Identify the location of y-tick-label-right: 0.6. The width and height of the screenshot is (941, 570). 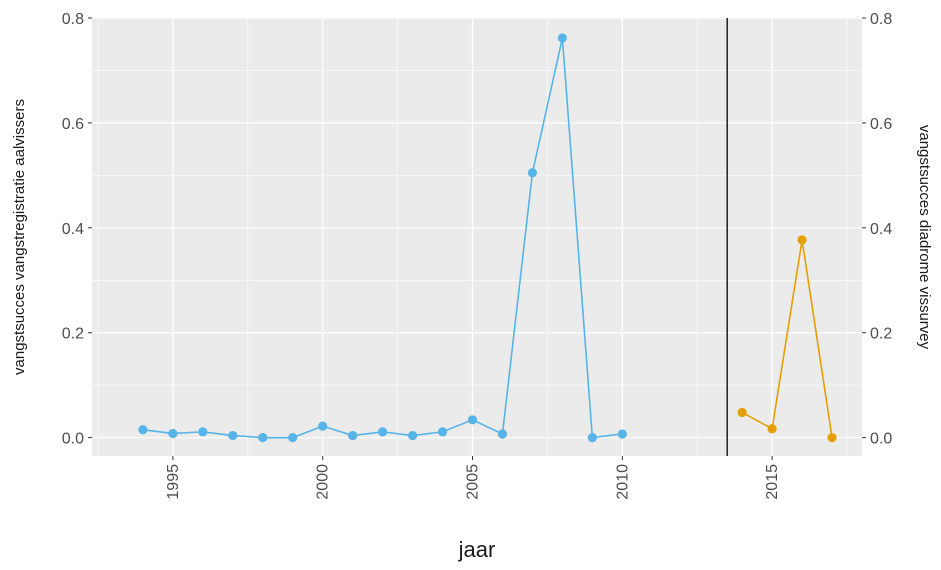
(881, 124).